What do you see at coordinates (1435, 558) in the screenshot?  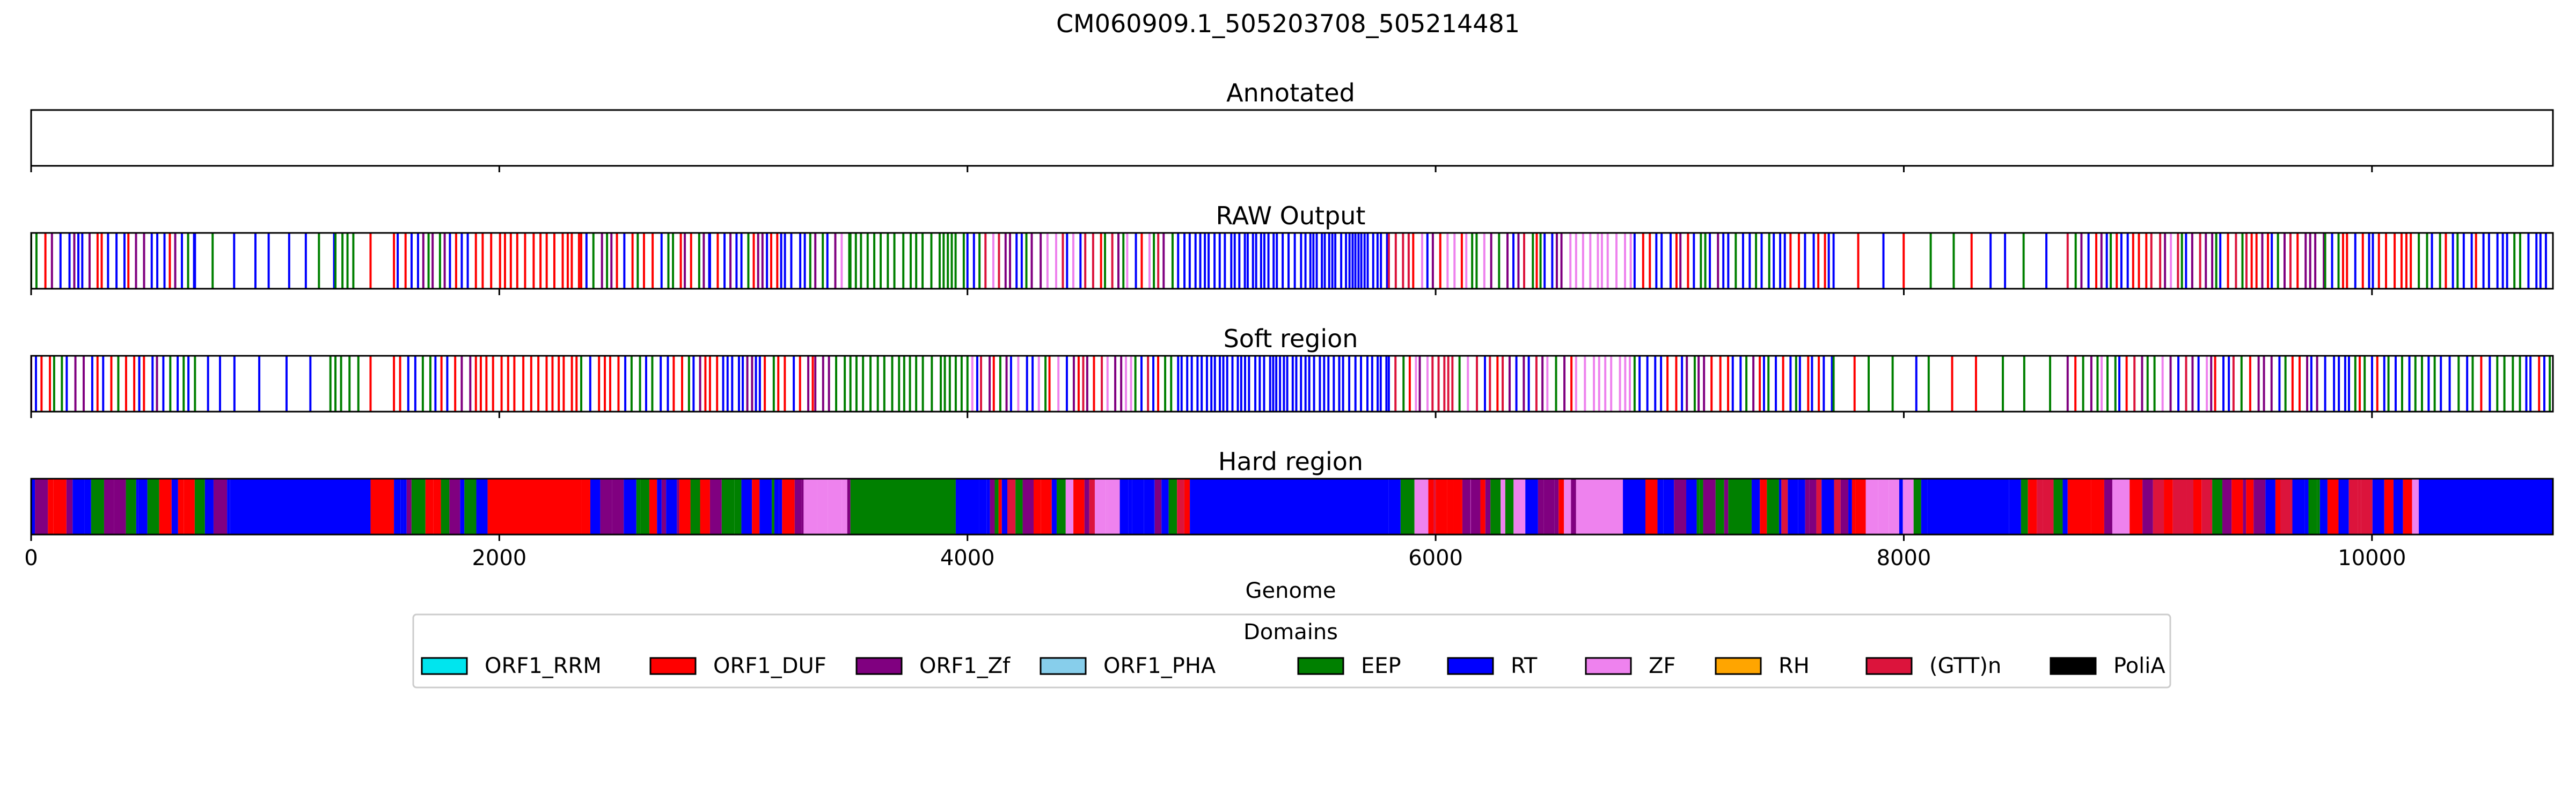 I see `x-tick-label: 6000` at bounding box center [1435, 558].